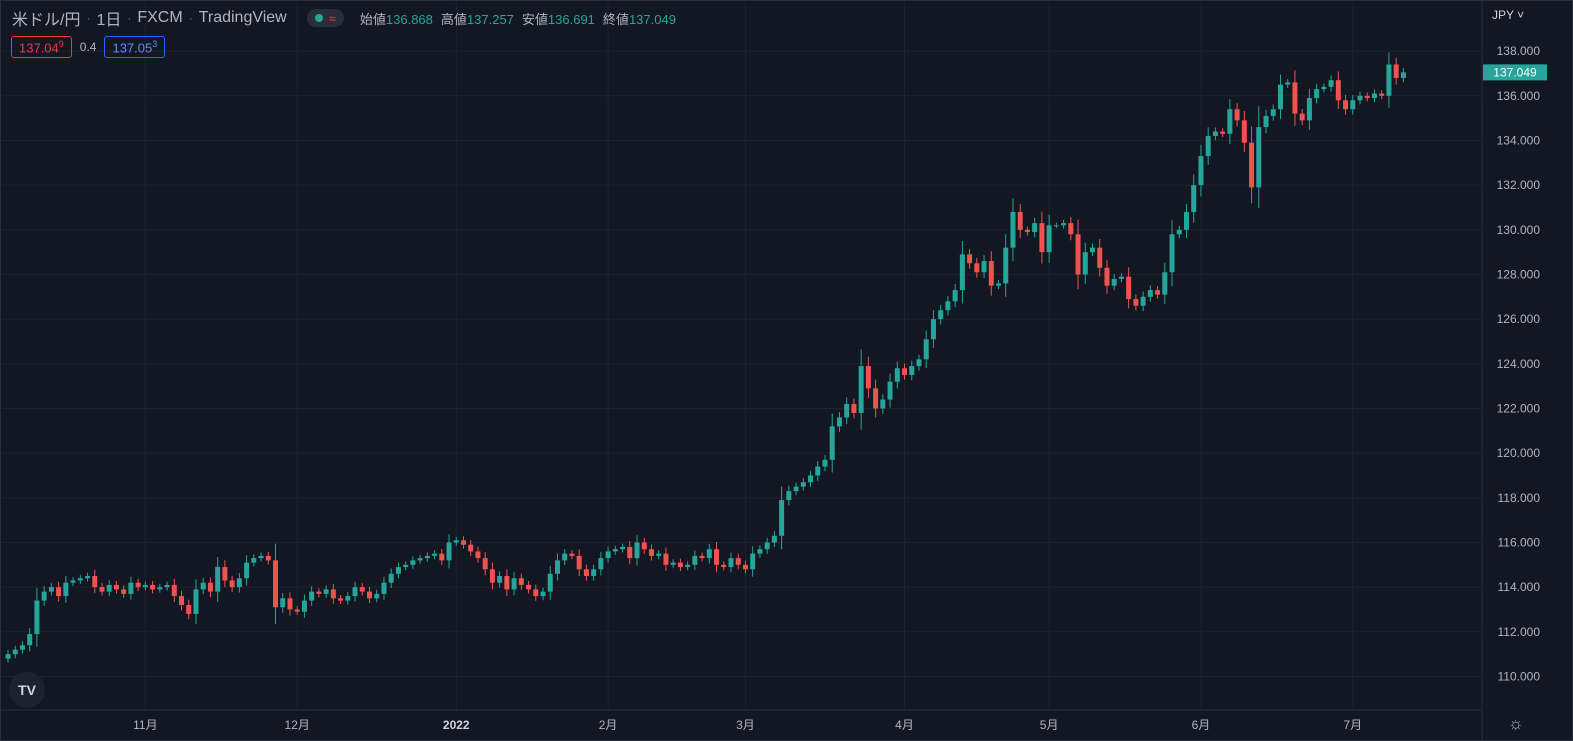 The width and height of the screenshot is (1573, 741). Describe the element at coordinates (27, 690) in the screenshot. I see `tradingview-logo: TV` at that location.